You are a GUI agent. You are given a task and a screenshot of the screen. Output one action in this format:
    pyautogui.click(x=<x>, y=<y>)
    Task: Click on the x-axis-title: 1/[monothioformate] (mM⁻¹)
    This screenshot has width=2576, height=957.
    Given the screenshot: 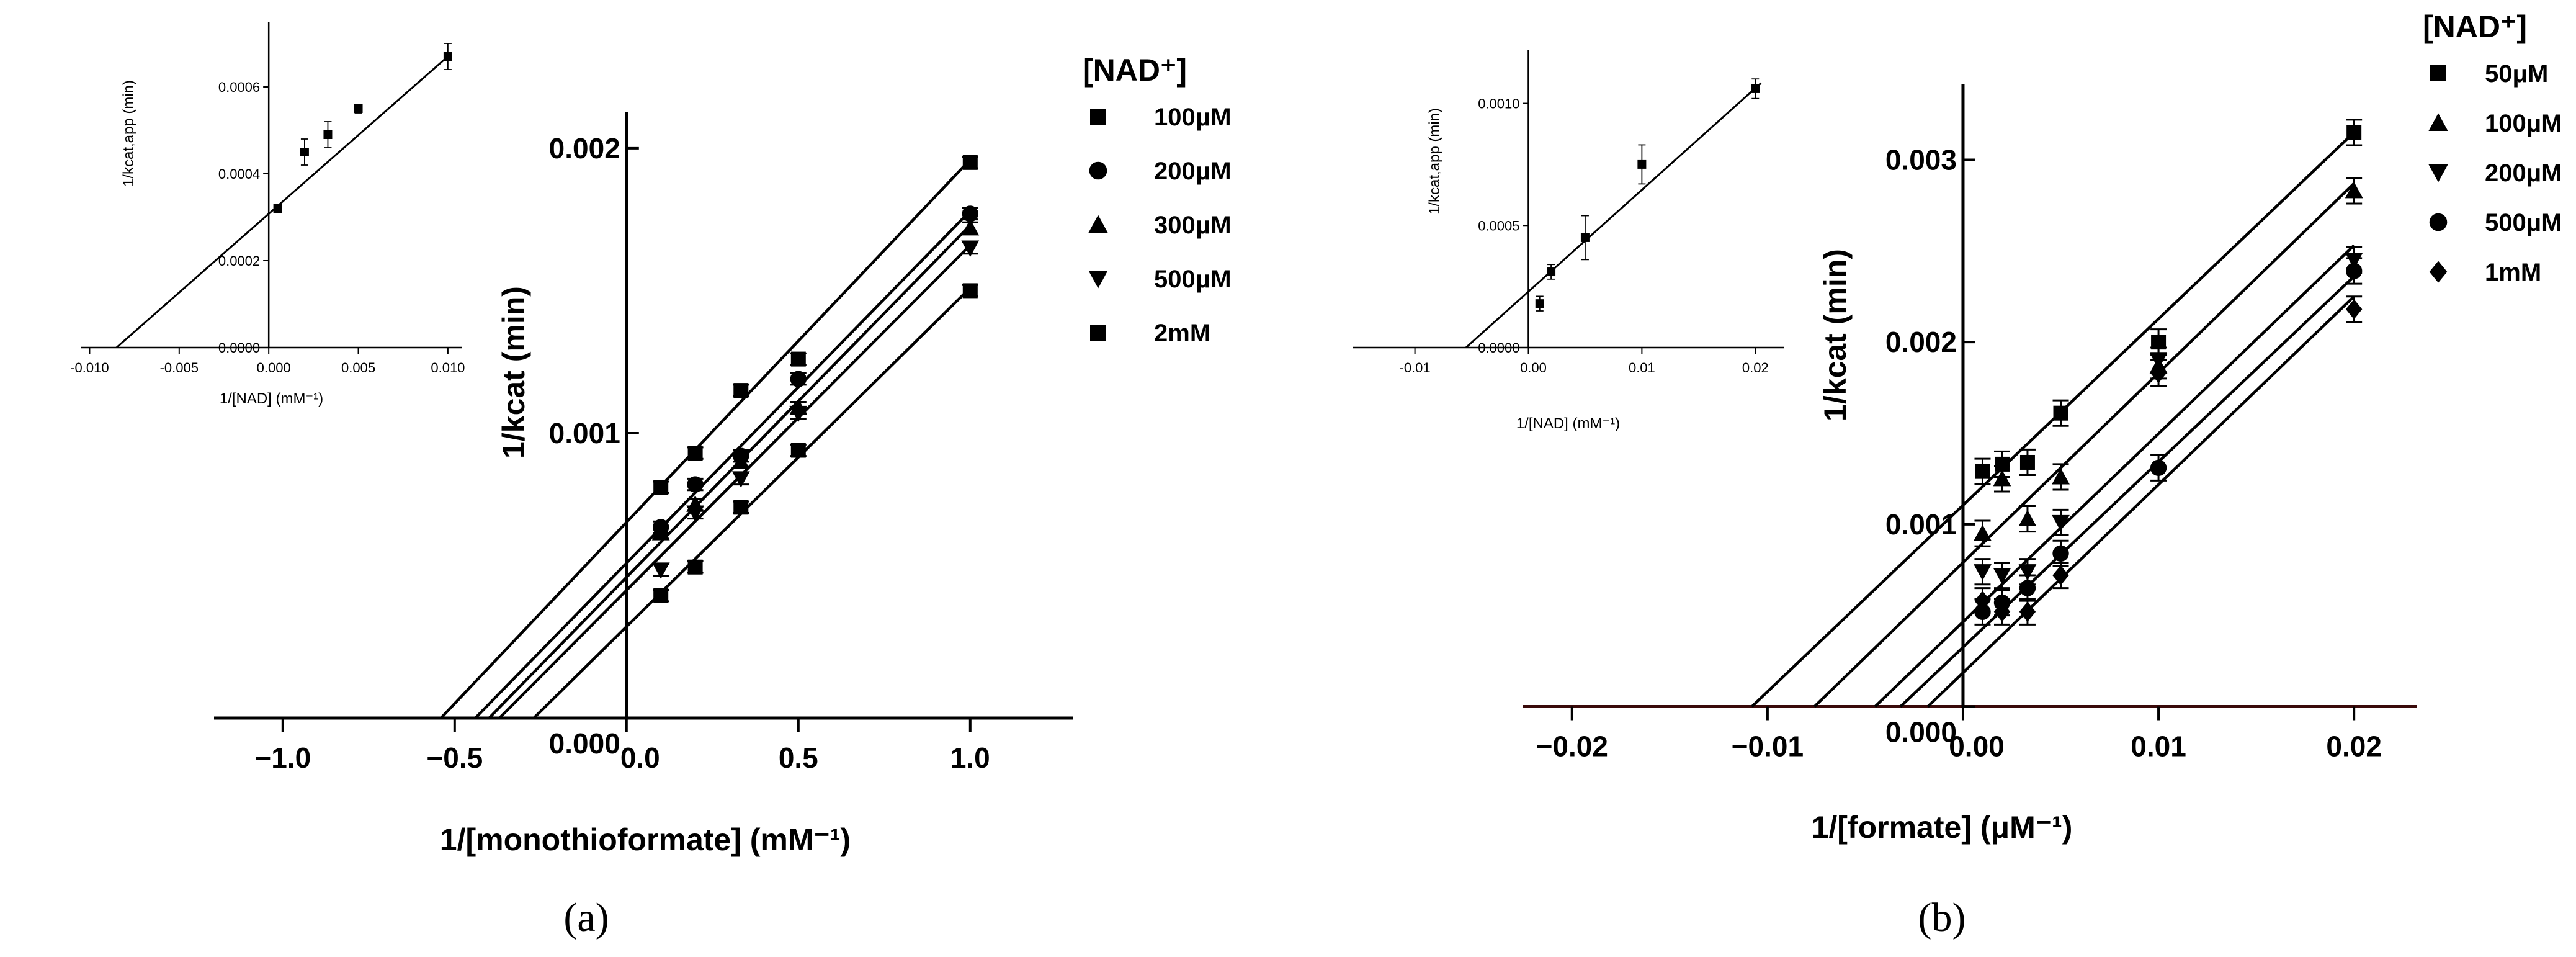 What is the action you would take?
    pyautogui.click(x=645, y=839)
    